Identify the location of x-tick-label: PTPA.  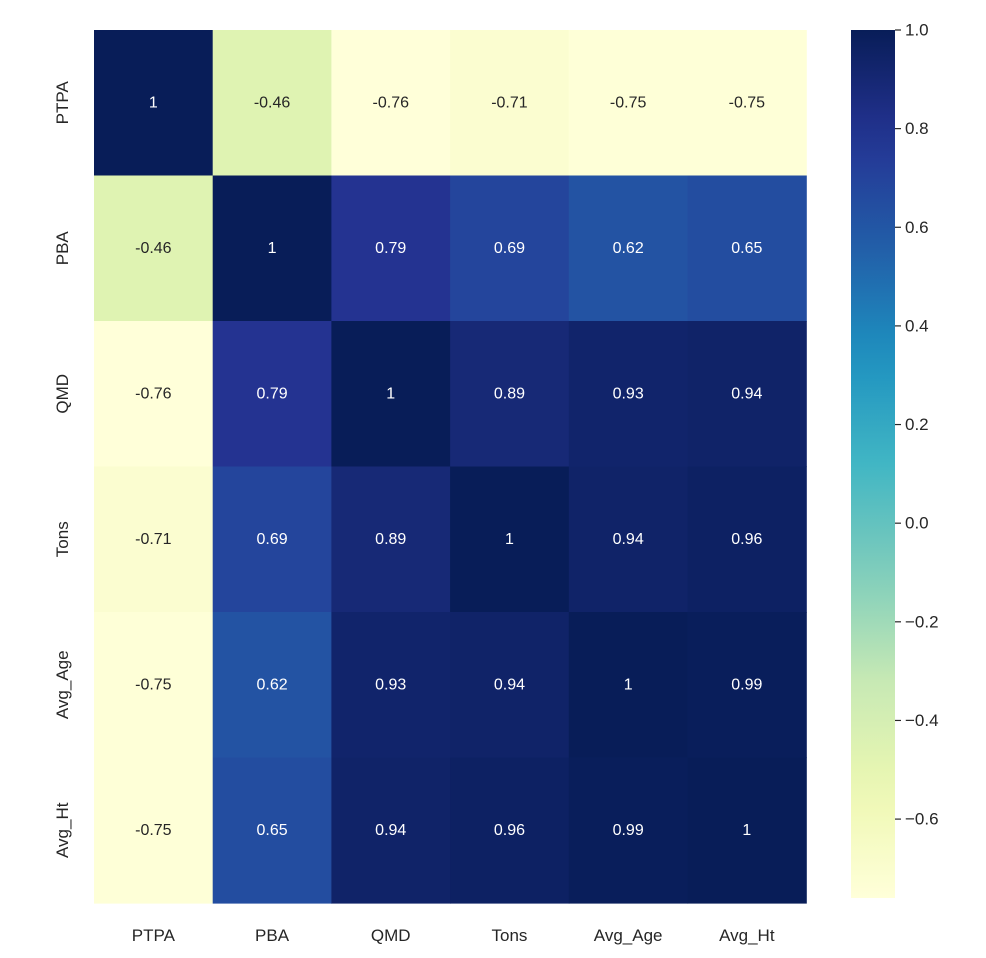
(154, 935).